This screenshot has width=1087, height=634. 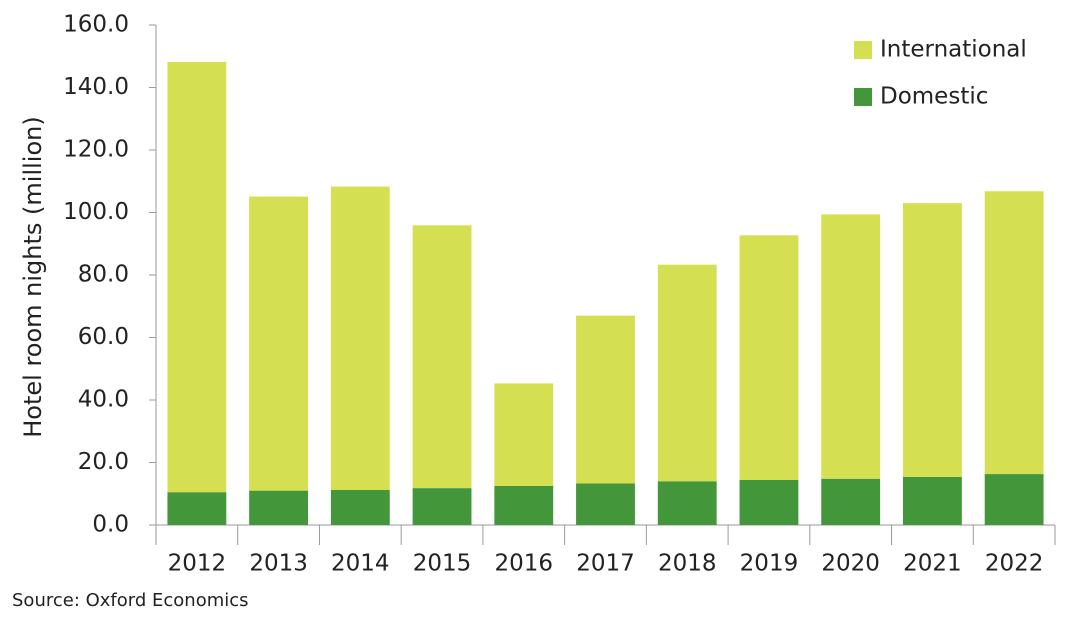 What do you see at coordinates (103, 275) in the screenshot?
I see `y-tick-label: 80.0` at bounding box center [103, 275].